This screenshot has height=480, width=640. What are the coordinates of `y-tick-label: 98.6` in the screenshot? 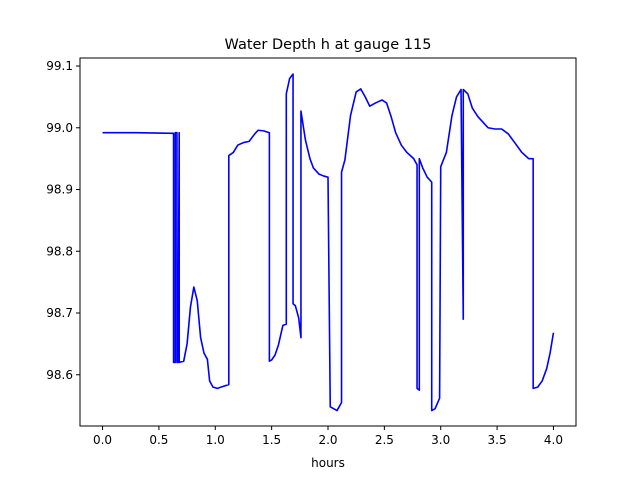 It's located at (59, 375).